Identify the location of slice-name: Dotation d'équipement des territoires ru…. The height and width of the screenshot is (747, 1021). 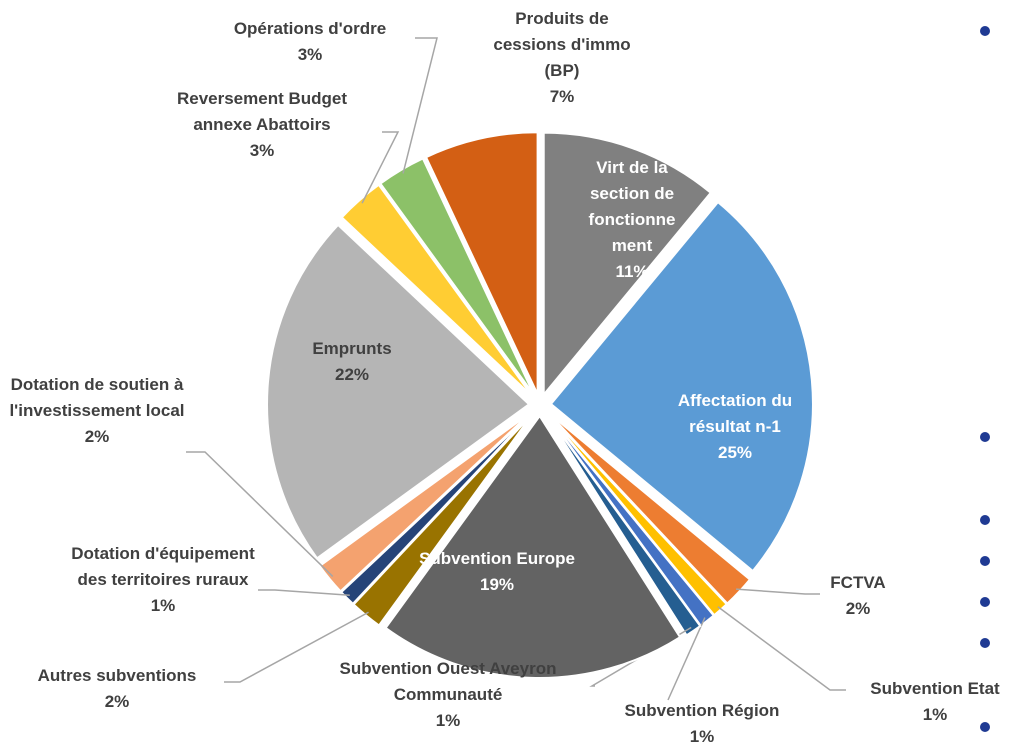
(163, 566).